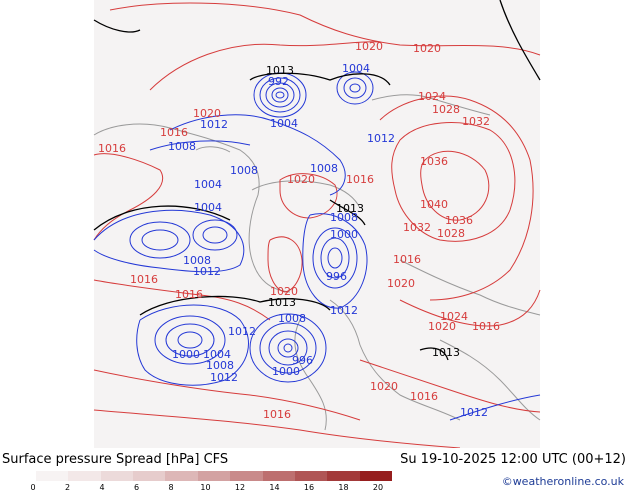 Image resolution: width=634 pixels, height=493 pixels. I want to click on map-title: Surface pressure Spread [hPa] CFS, so click(115, 459).